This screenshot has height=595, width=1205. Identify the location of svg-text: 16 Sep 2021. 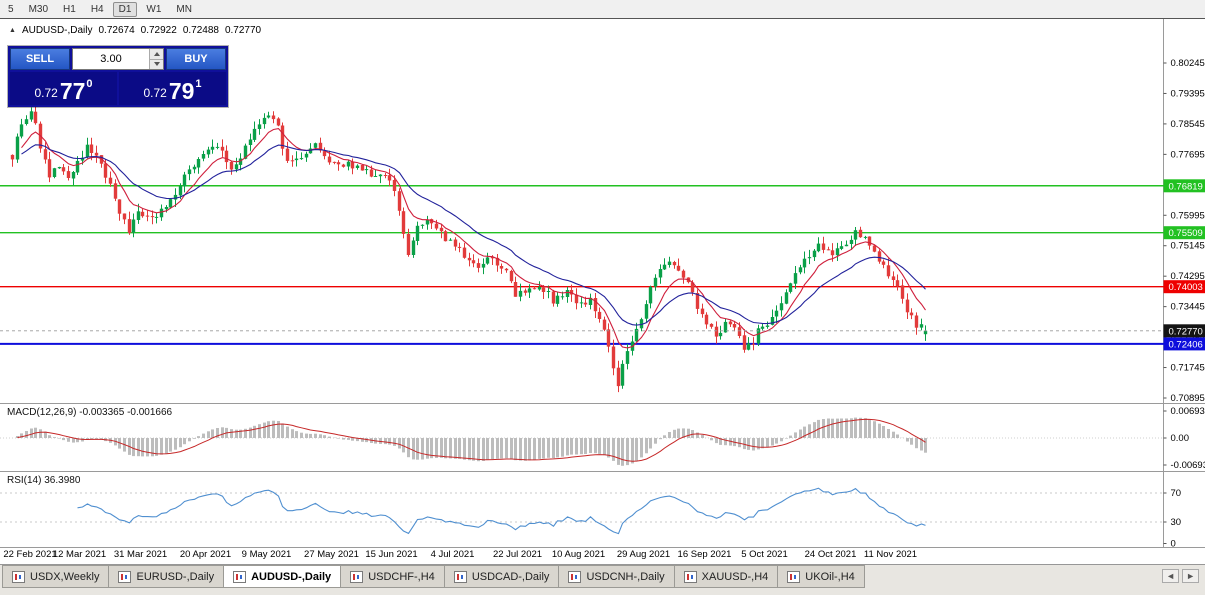
(705, 554).